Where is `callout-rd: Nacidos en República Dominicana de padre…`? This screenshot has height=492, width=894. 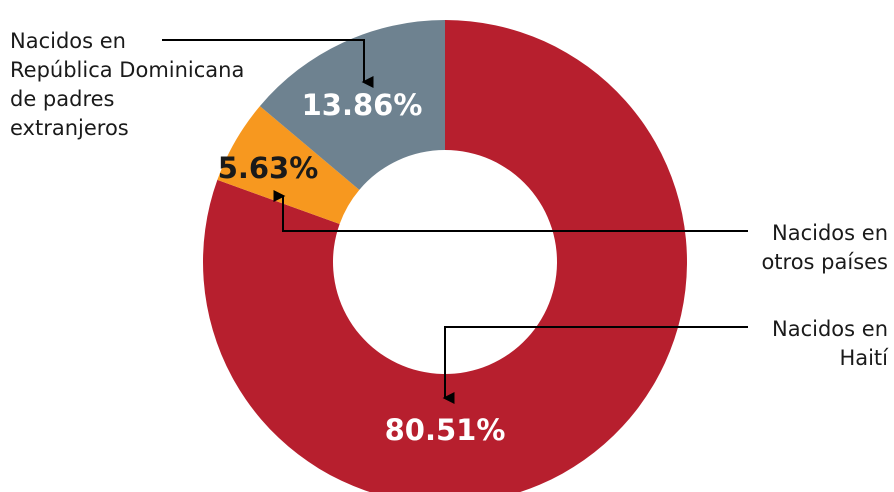
callout-rd: Nacidos en República Dominicana de padre… is located at coordinates (127, 84).